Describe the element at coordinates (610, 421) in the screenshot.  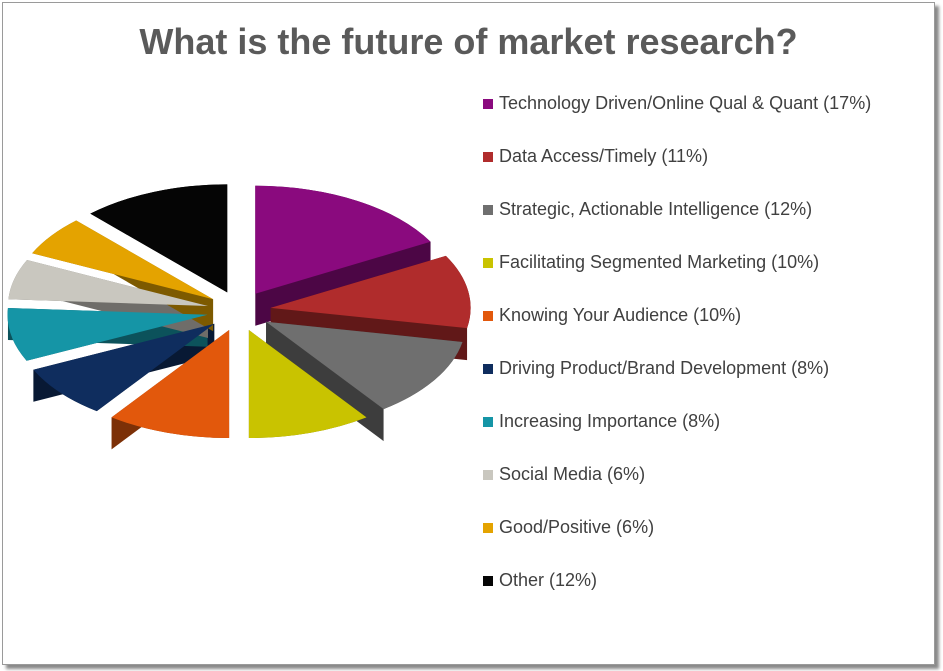
I see `legend-label: Increasing Importance (8%)` at that location.